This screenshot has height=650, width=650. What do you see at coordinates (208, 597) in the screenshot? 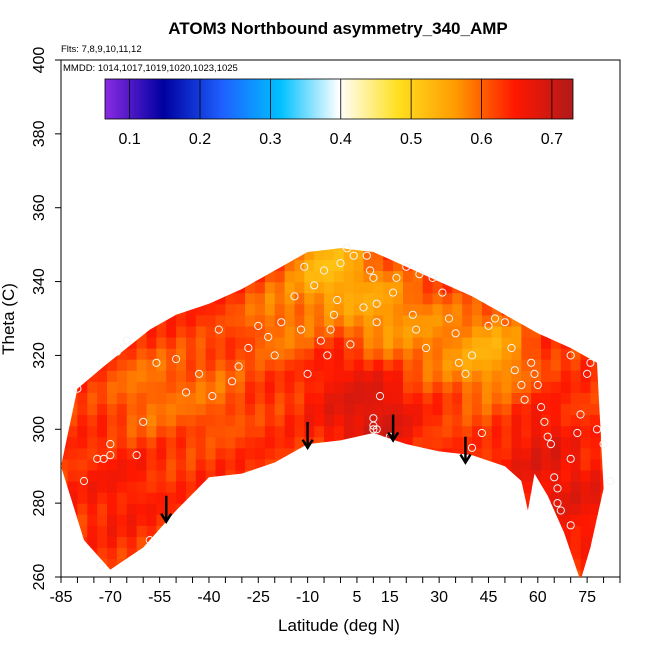
I see `x-tick-label: -40` at bounding box center [208, 597].